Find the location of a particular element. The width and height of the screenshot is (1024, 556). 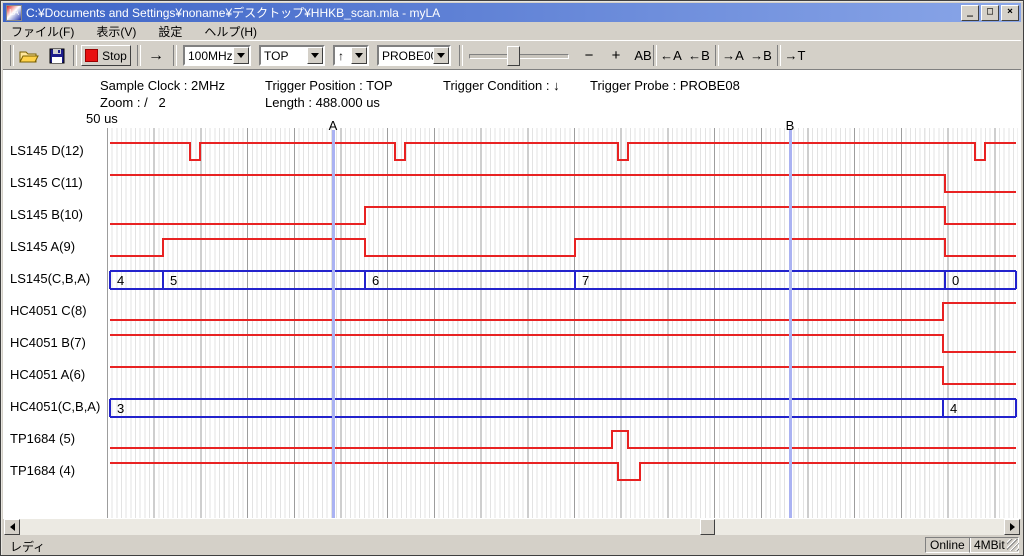

status-online-badge: Online is located at coordinates (948, 545).